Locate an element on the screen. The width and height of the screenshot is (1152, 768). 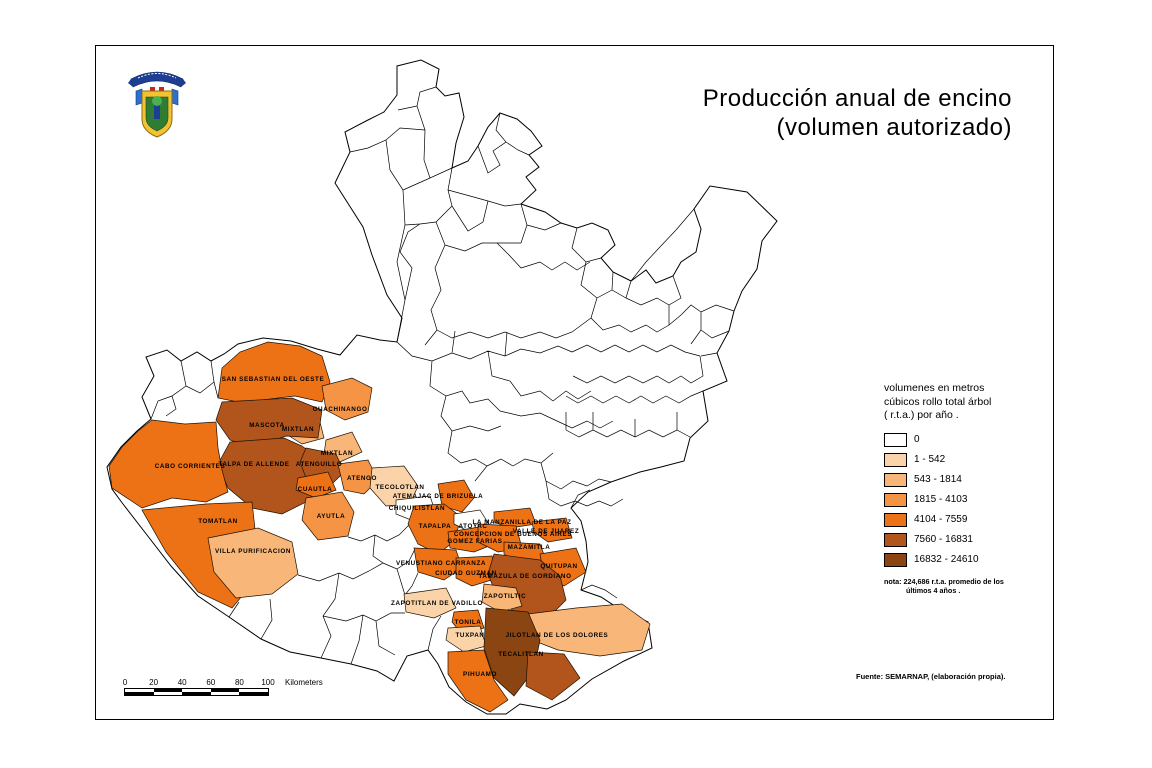
scale-bar-row-bottom is located at coordinates (196, 693).